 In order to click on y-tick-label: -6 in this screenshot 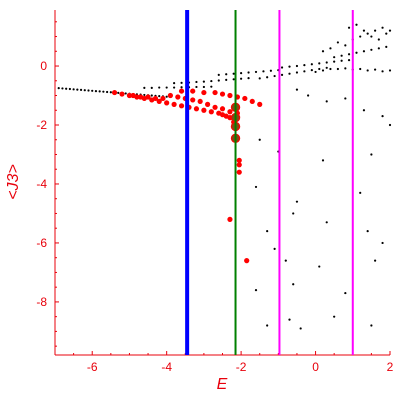, I will do `click(41, 243)`.